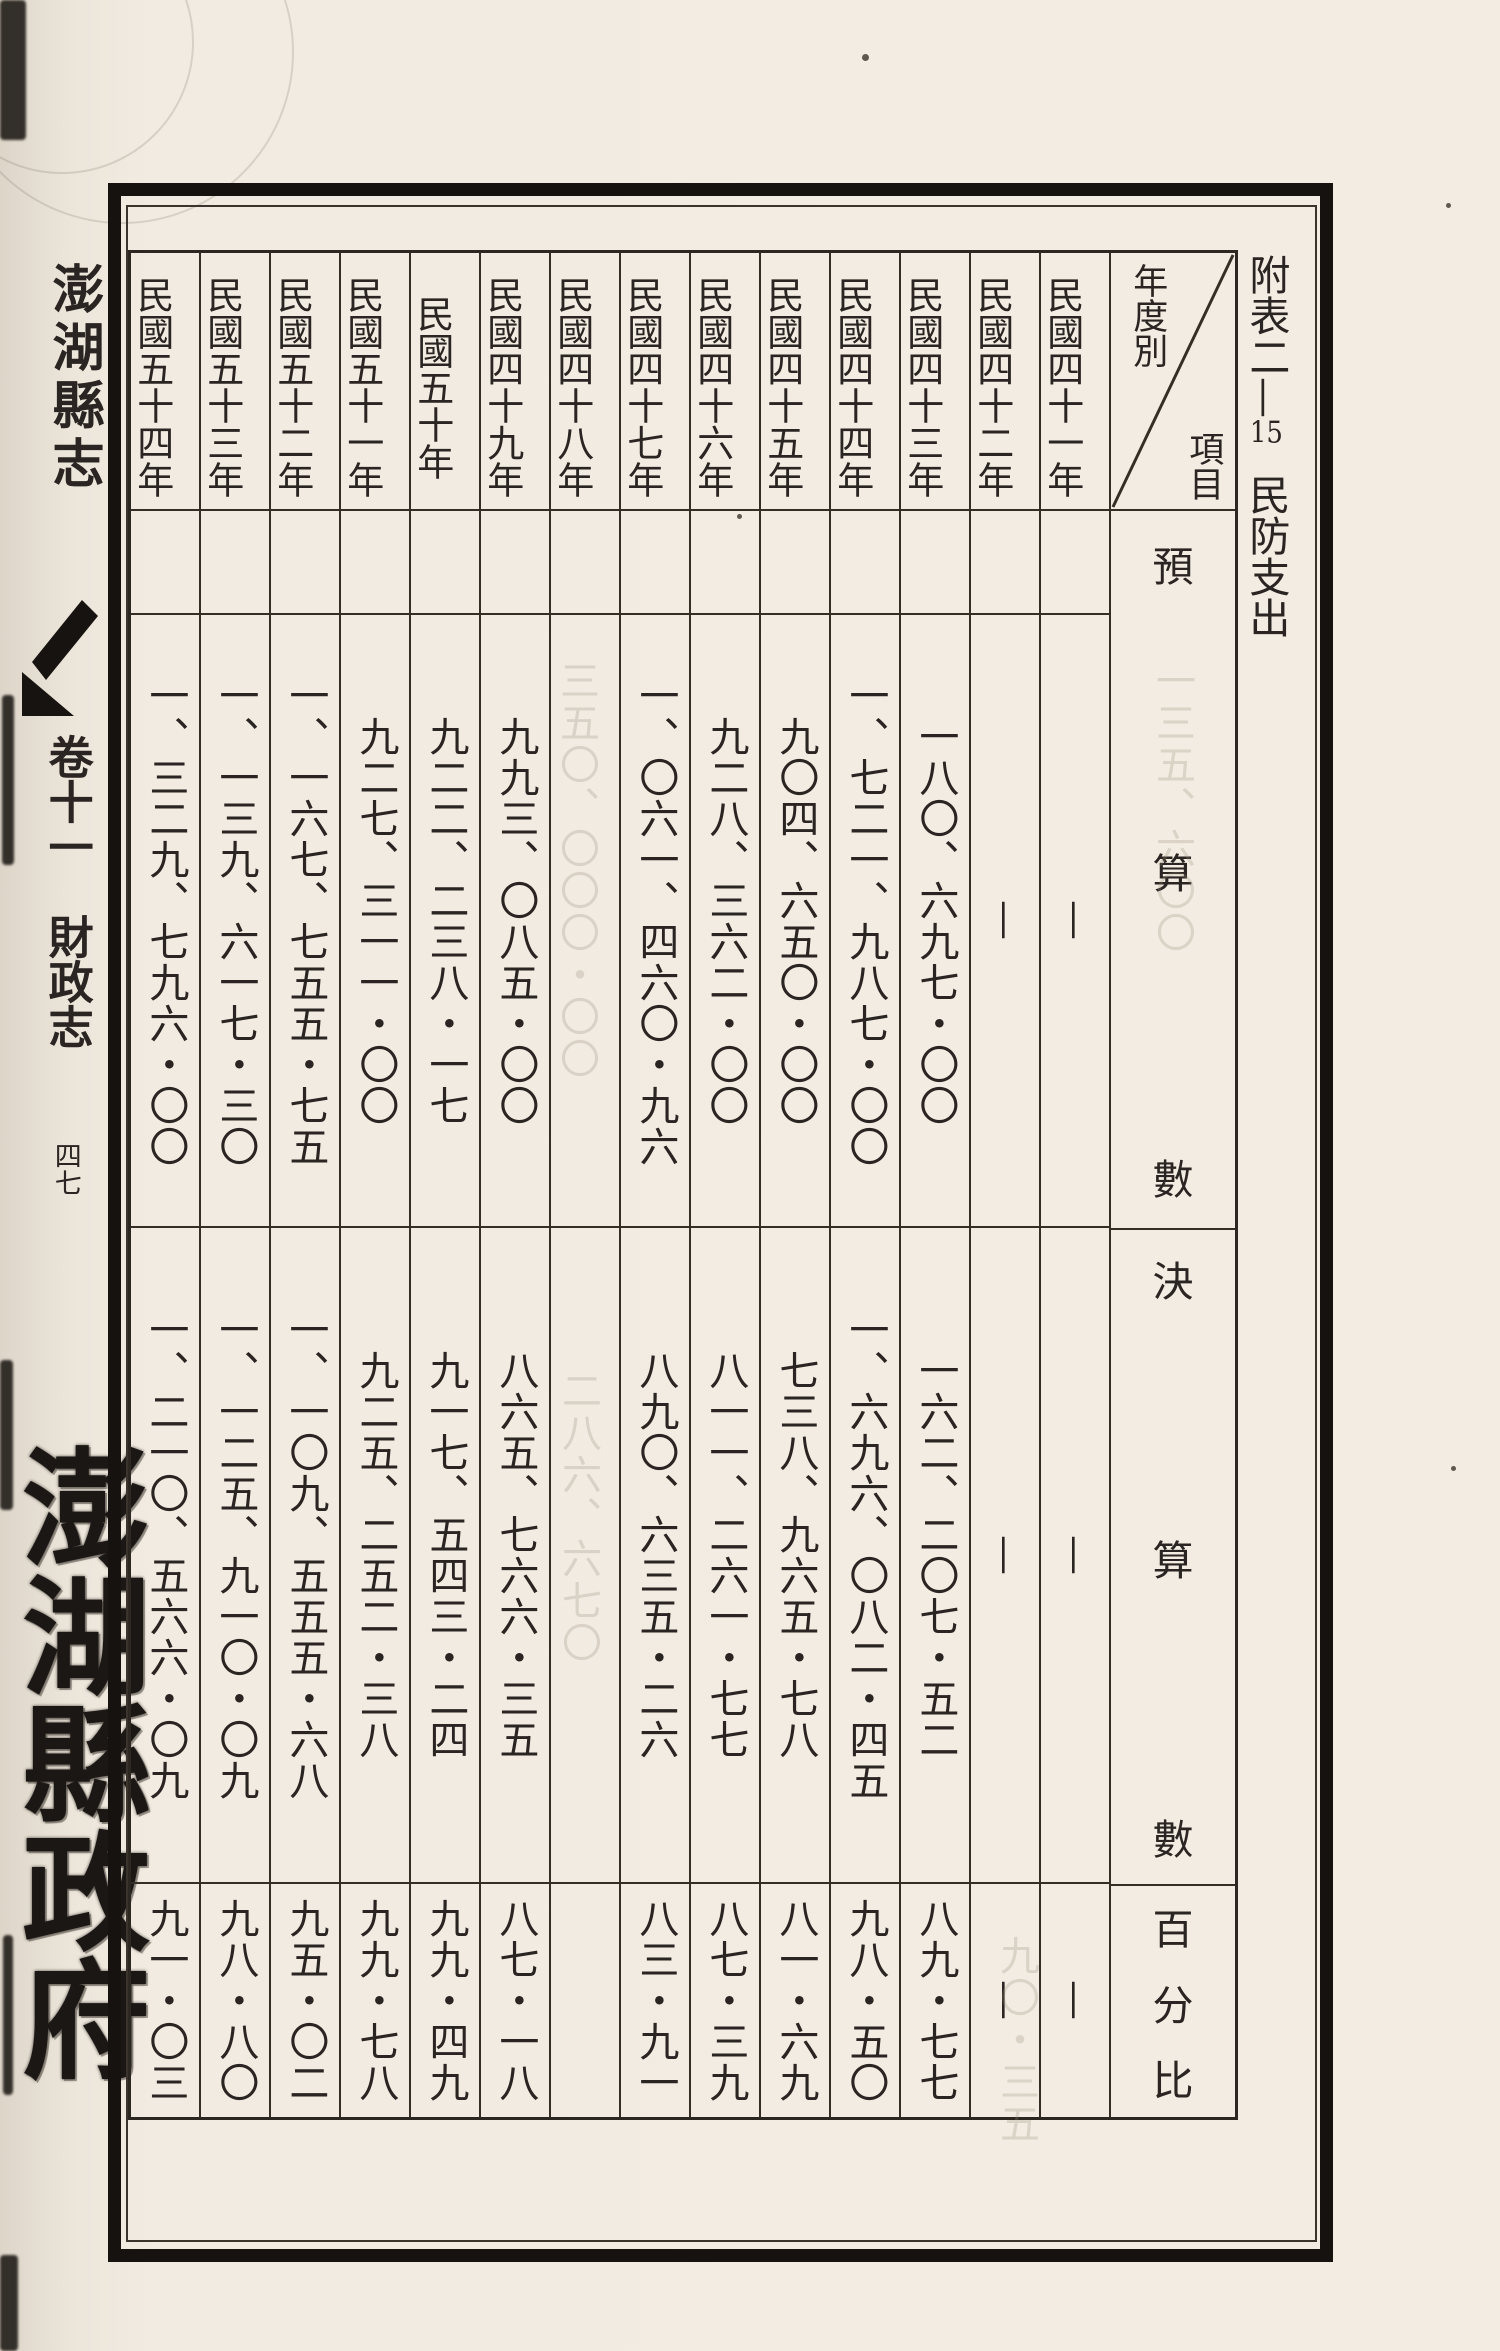 The width and height of the screenshot is (1500, 2351). I want to click on final-accounts-cell: 七三八、九六五・七八, so click(795, 1556).